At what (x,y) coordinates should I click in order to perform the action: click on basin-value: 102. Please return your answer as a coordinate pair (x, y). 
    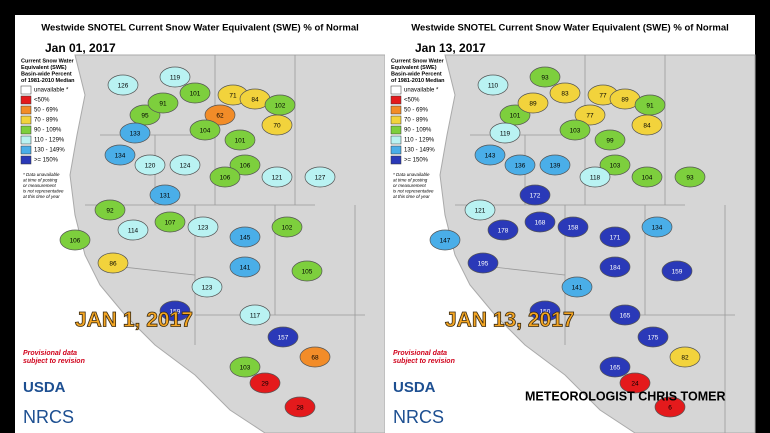
    Looking at the image, I should click on (287, 228).